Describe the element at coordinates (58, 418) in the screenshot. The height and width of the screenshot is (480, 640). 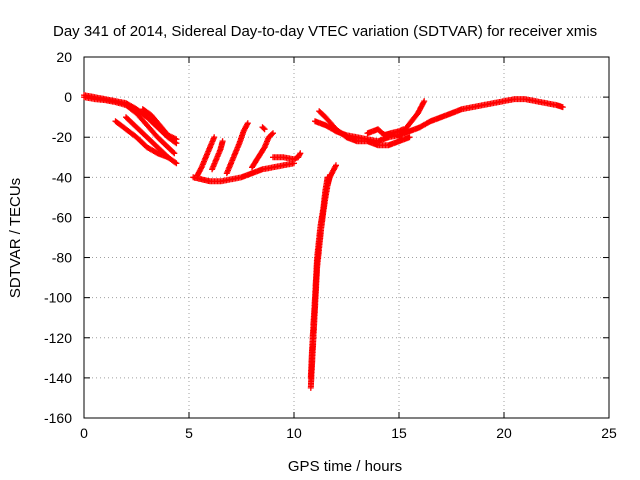
I see `y-tick-label: -160` at that location.